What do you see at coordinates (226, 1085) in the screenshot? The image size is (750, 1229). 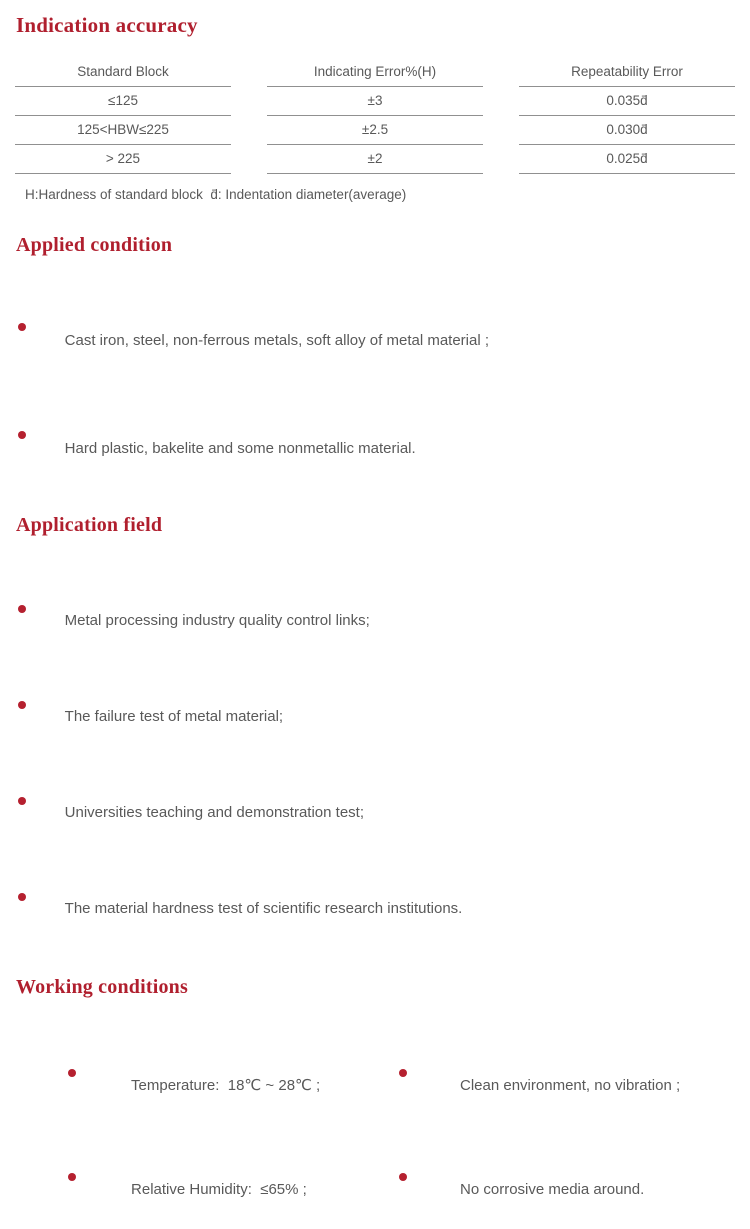 I see `list-item-text: Temperature: 18℃ ~ 28℃ ;` at bounding box center [226, 1085].